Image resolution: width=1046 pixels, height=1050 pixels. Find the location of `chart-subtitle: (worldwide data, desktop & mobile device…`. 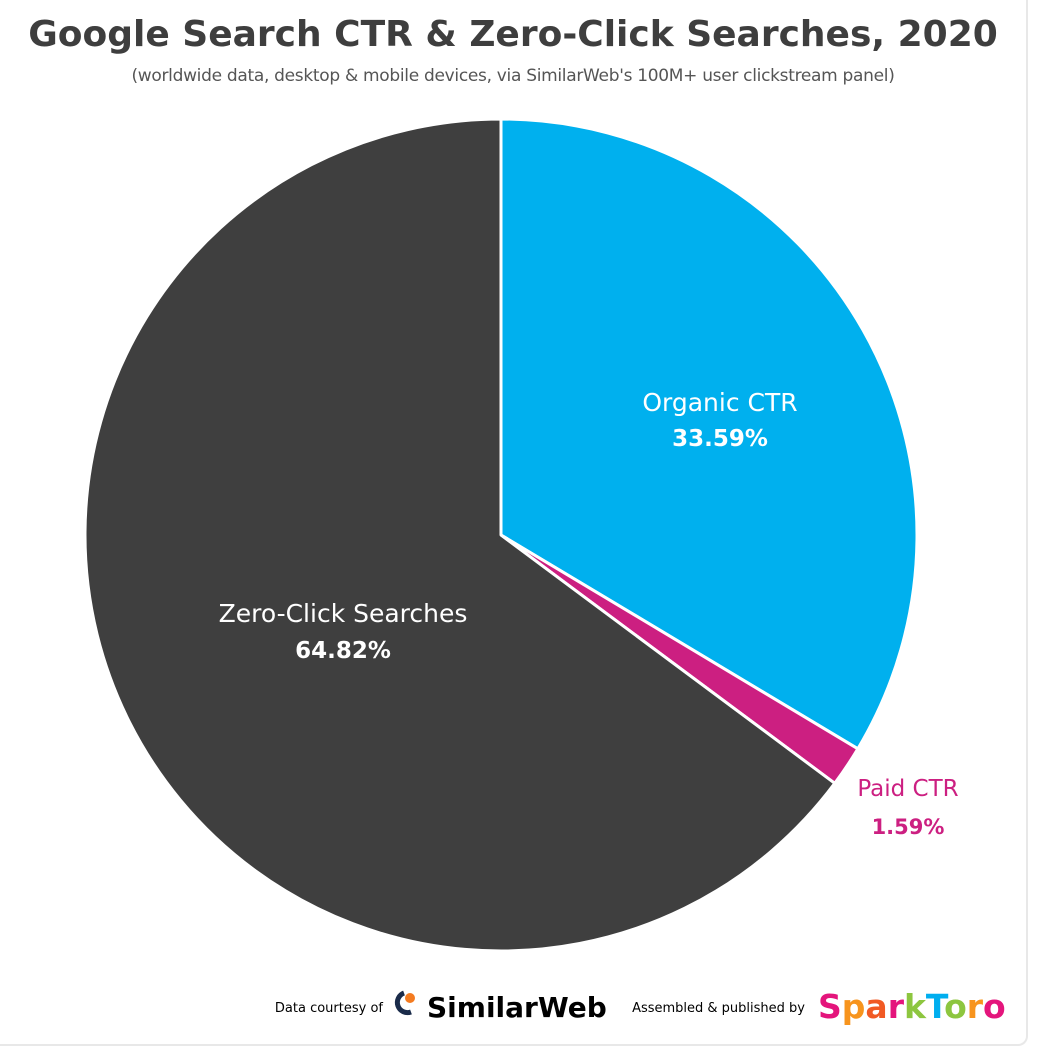

chart-subtitle: (worldwide data, desktop & mobile device… is located at coordinates (513, 76).